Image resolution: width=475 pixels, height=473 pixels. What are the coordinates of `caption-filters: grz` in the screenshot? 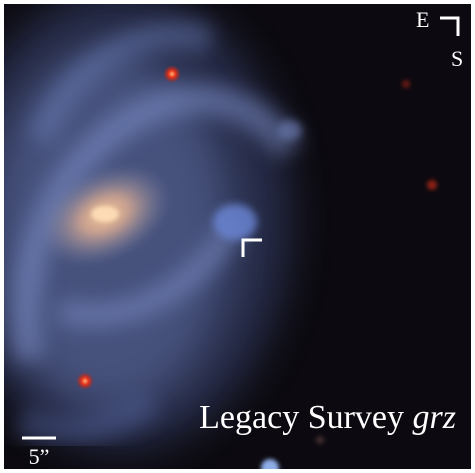 It's located at (434, 417).